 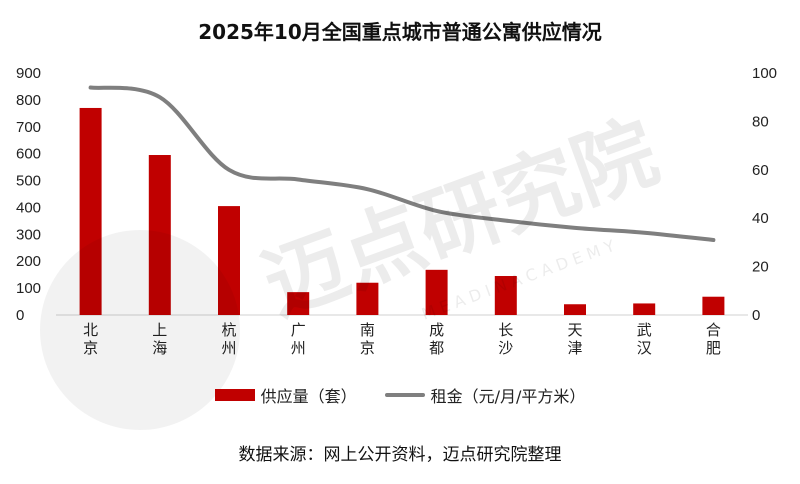 I want to click on y-left-tick-label: 700, so click(x=28, y=127).